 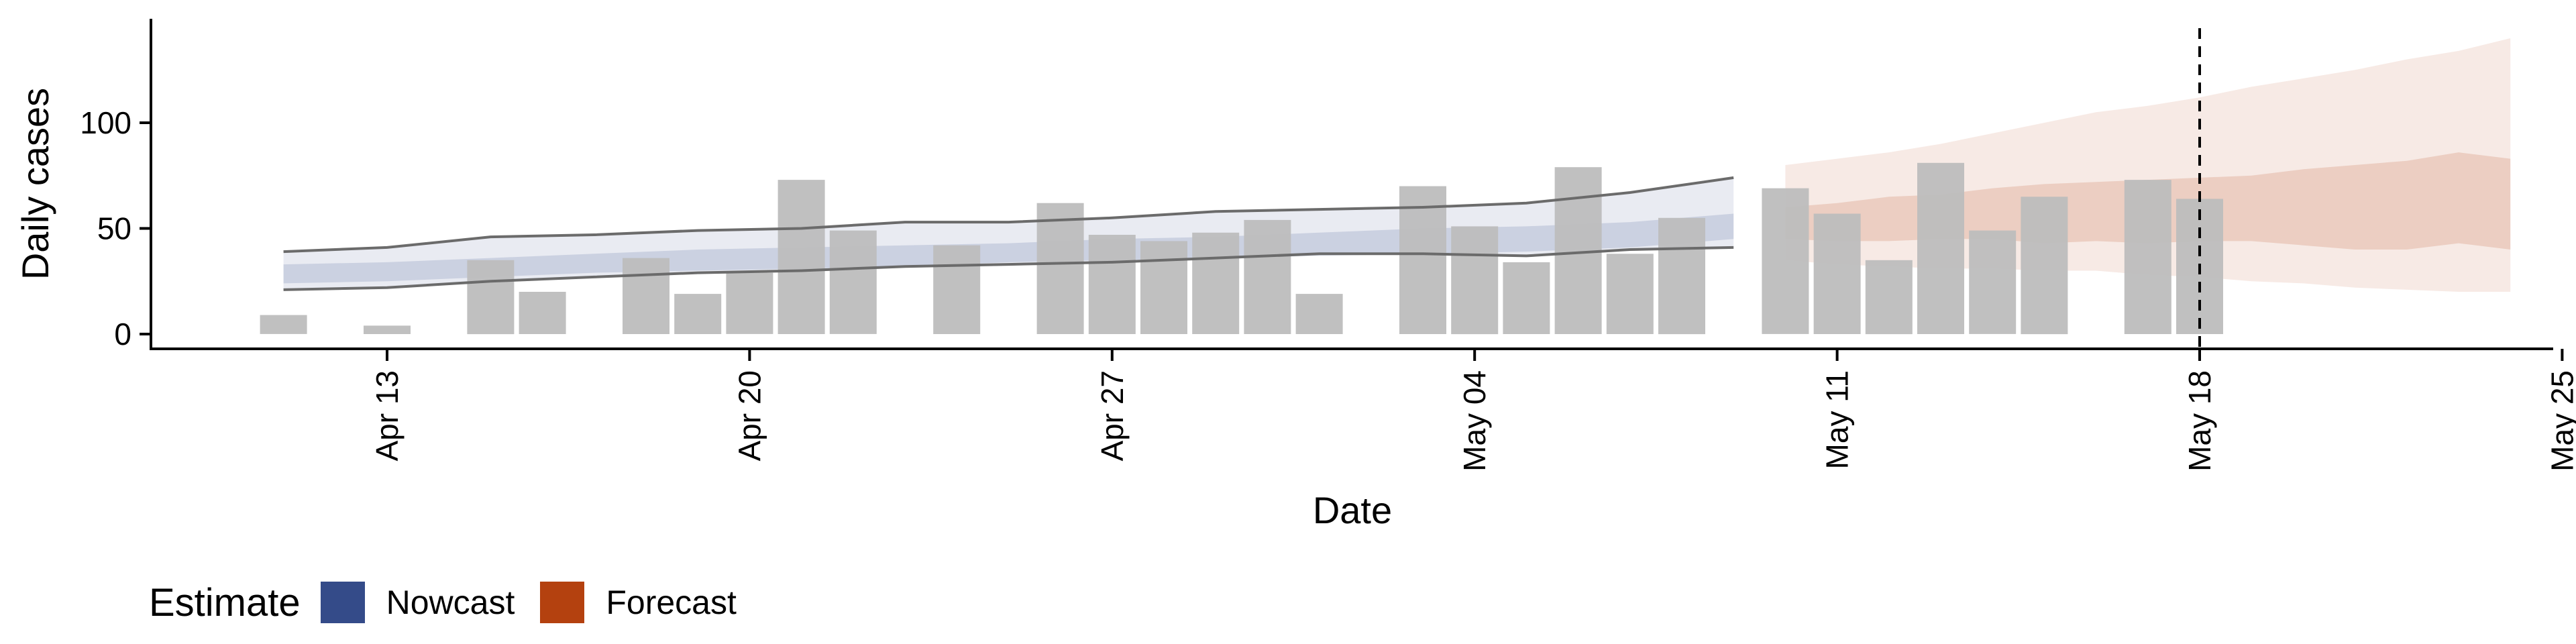 What do you see at coordinates (1112, 416) in the screenshot?
I see `x-tick-label: Apr 27` at bounding box center [1112, 416].